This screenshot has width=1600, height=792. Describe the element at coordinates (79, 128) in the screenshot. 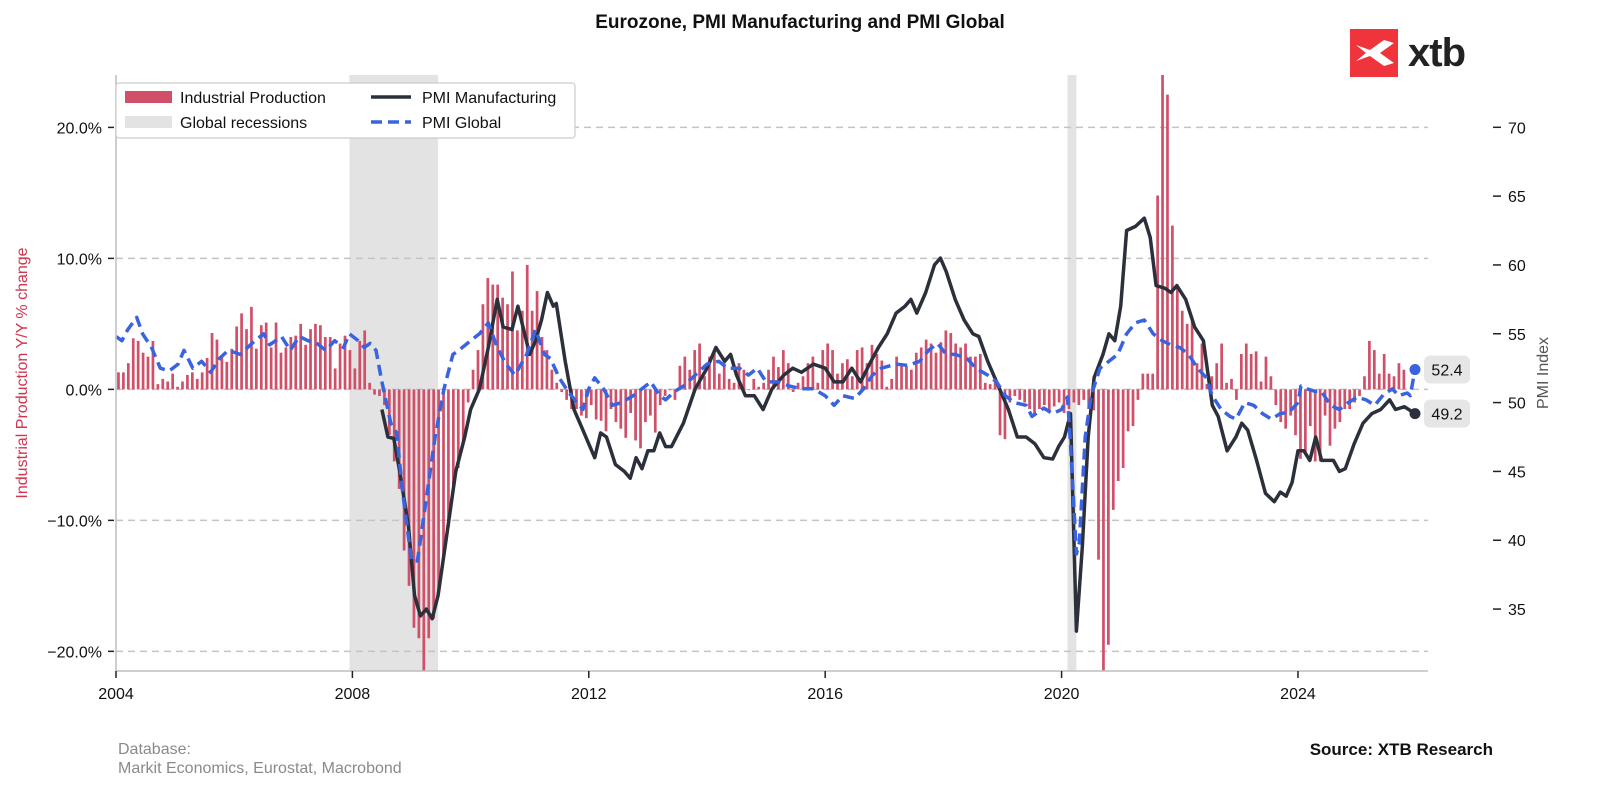

I see `y-left-tick-label: 20.0%` at that location.